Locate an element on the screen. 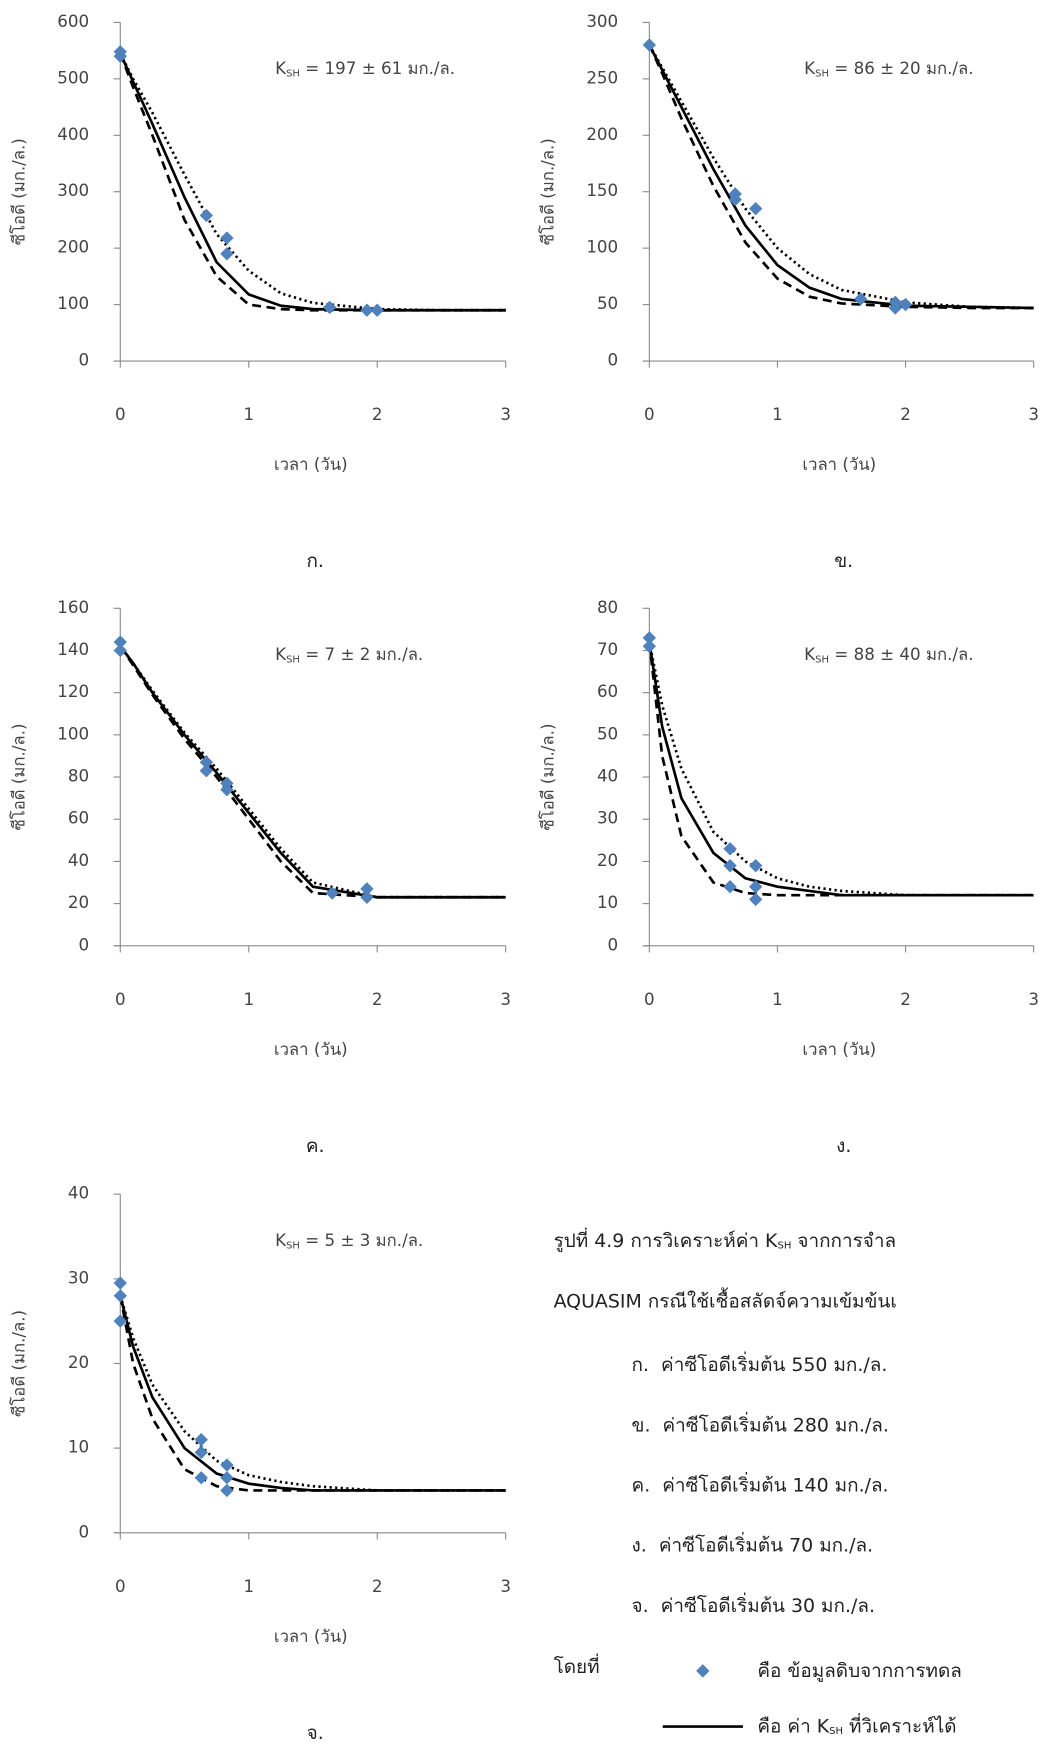 This screenshot has width=1047, height=1749. caption: ค. is located at coordinates (315, 1146).